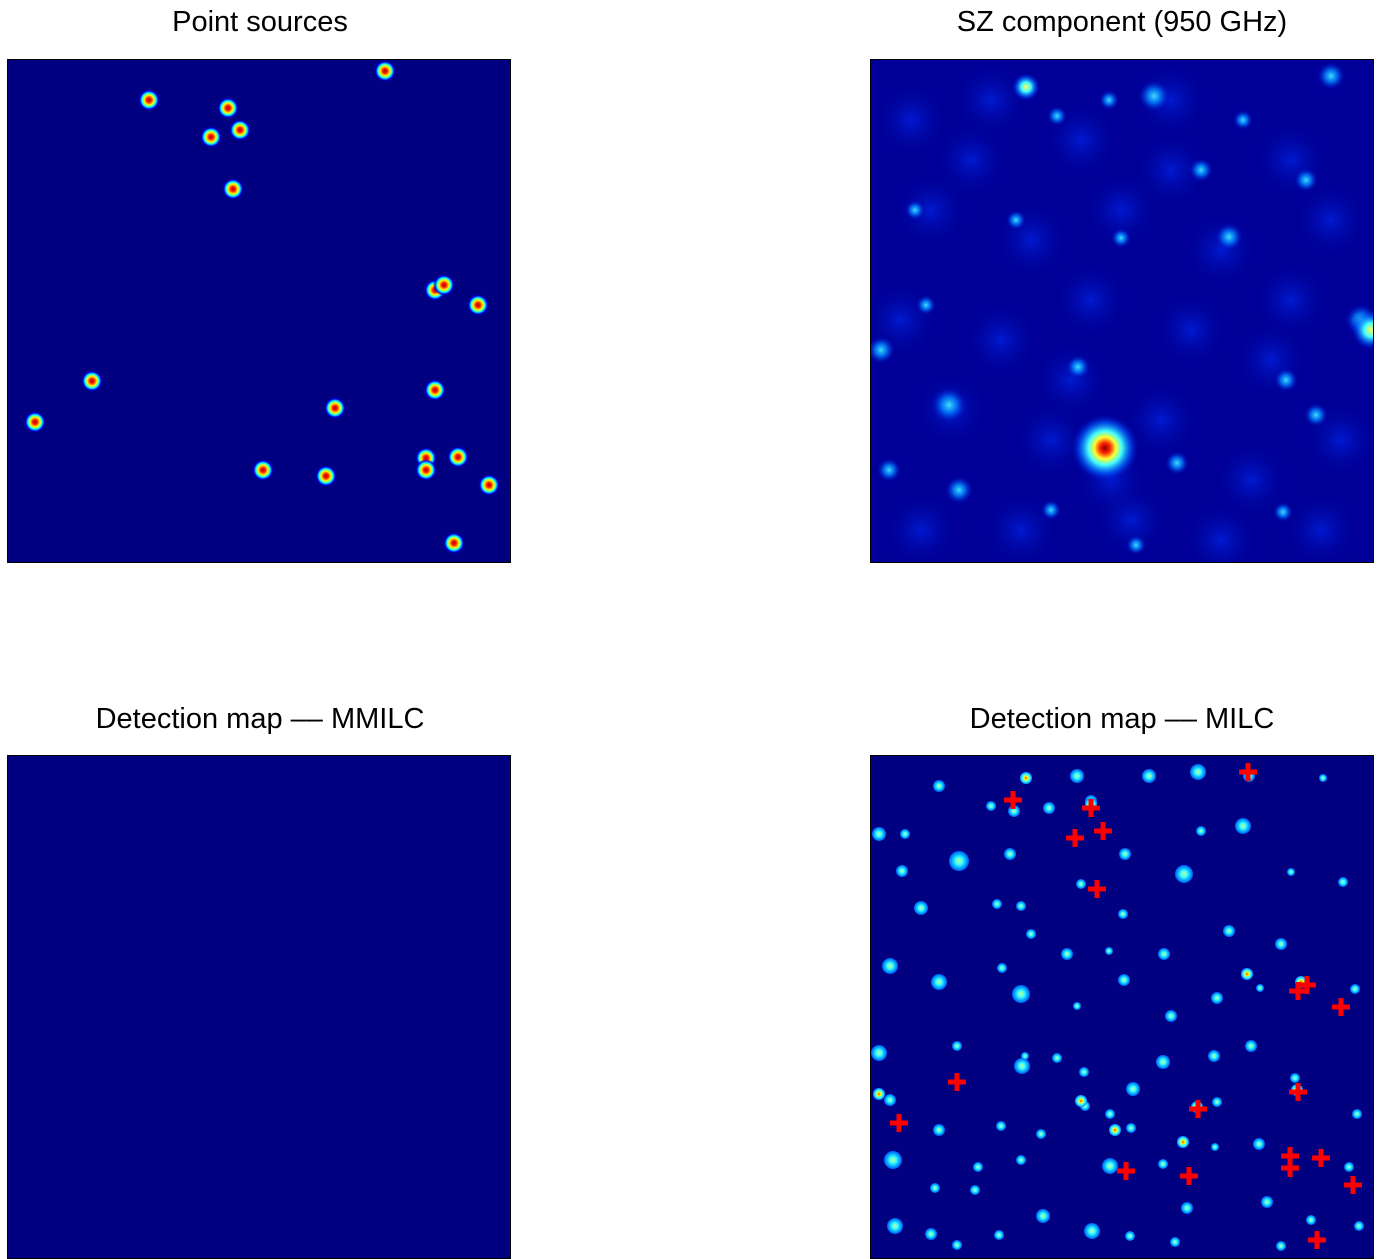 The height and width of the screenshot is (1259, 1384). I want to click on sz-component-map, so click(1122, 311).